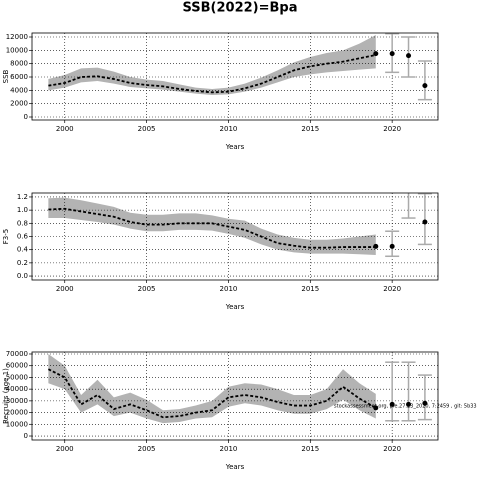 Image resolution: width=480 pixels, height=480 pixels. I want to click on y-tick-label: 60000, so click(17, 366).